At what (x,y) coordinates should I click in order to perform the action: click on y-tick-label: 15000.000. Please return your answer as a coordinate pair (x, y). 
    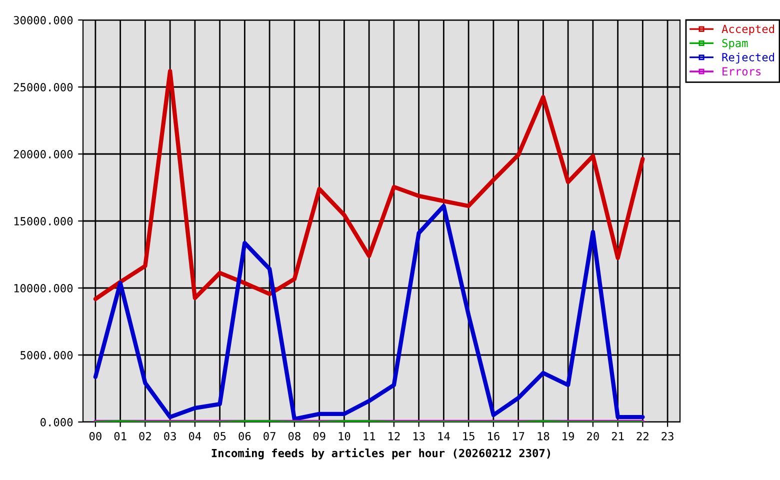
    Looking at the image, I should click on (43, 221).